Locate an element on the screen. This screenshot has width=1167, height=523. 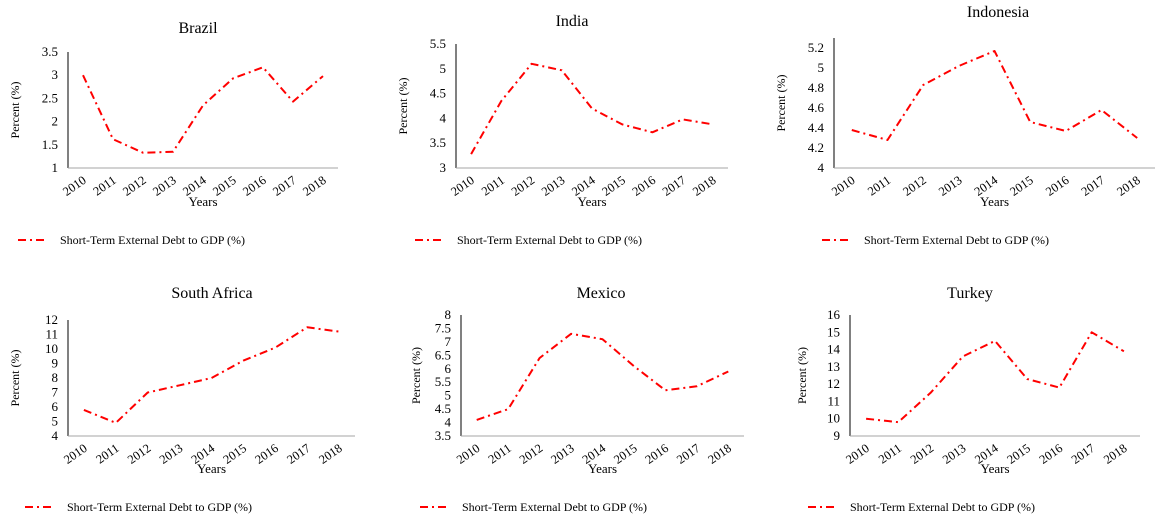
chart-title: Brazil is located at coordinates (198, 28).